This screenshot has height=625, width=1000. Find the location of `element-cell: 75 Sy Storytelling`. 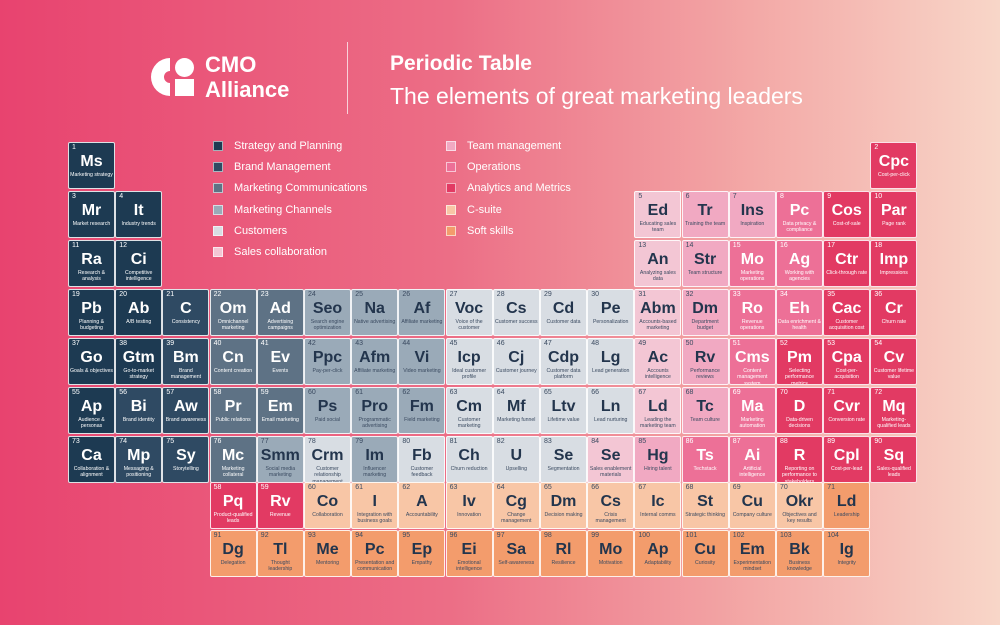

element-cell: 75 Sy Storytelling is located at coordinates (186, 459).